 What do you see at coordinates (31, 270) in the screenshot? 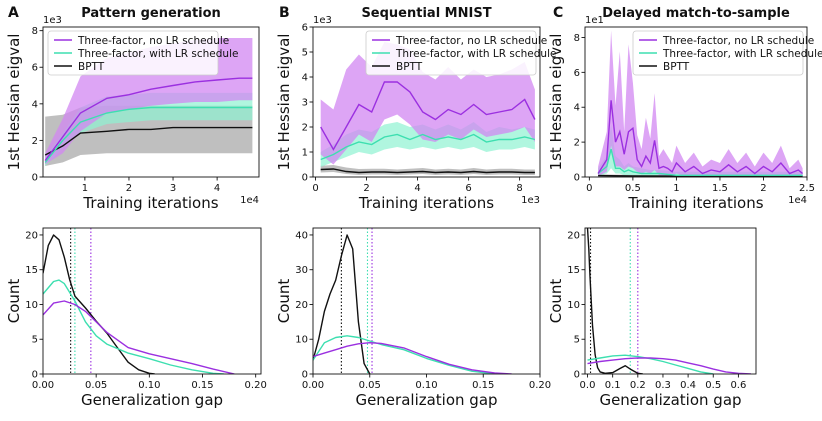
I see `y-tick-label: 15` at bounding box center [31, 270].